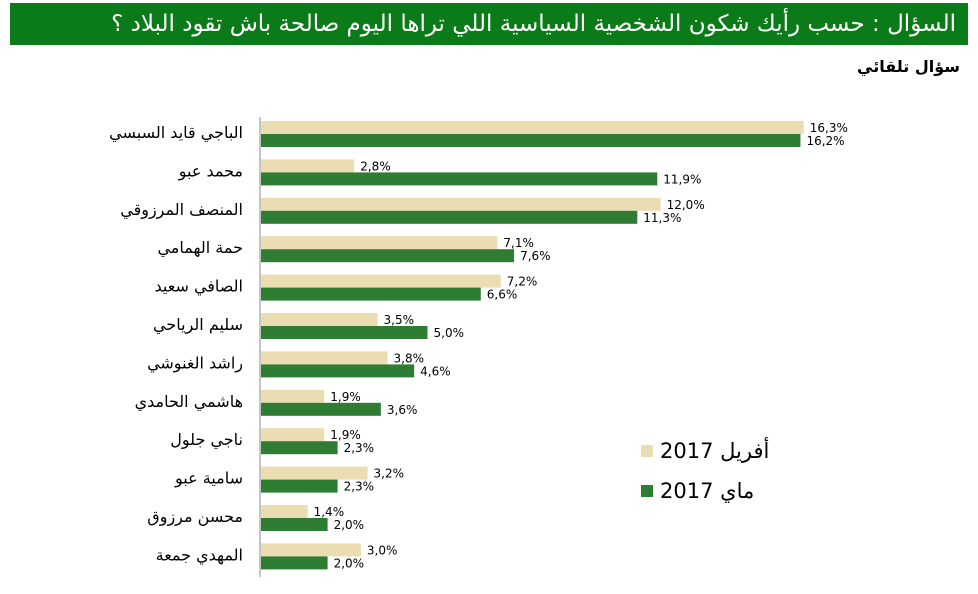 This screenshot has height=594, width=978. Describe the element at coordinates (181, 210) in the screenshot. I see `category-label: المنصف المرزوقي` at that location.